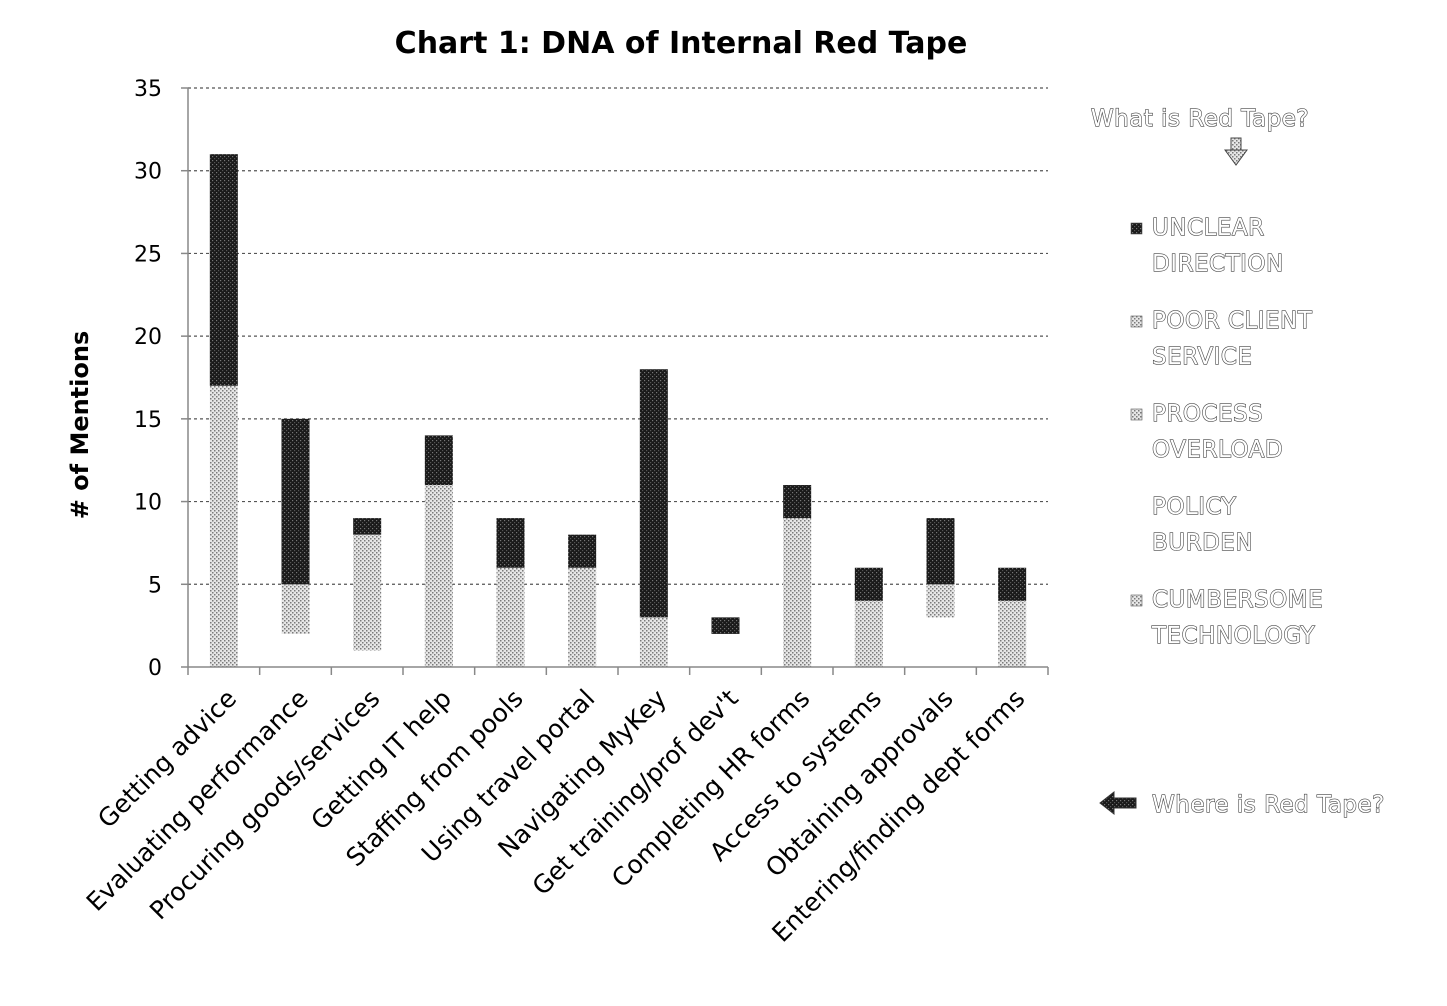 This screenshot has height=1006, width=1447. What do you see at coordinates (1208, 228) in the screenshot?
I see `legend-label: UNCLEAR` at bounding box center [1208, 228].